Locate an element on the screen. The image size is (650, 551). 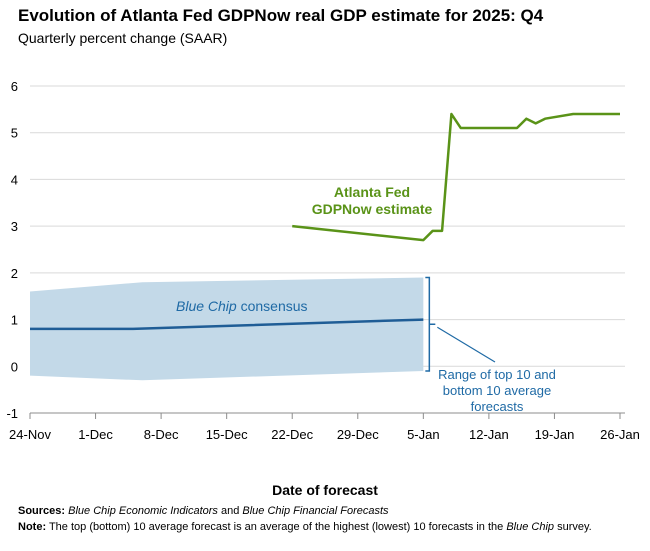
x-tick-label-19-Jan: 19-Jan is located at coordinates (555, 434).